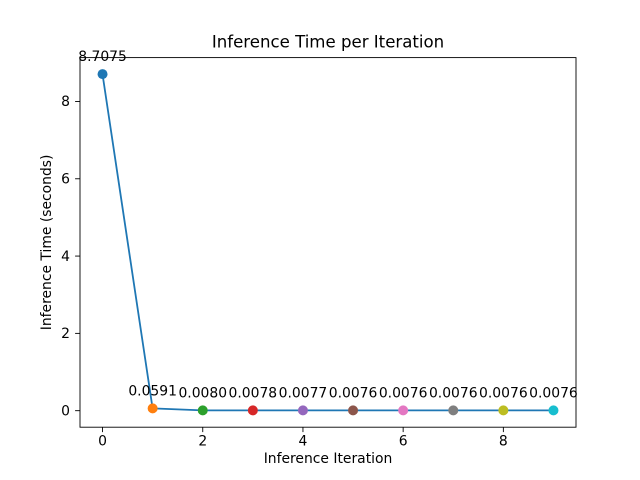 This screenshot has width=640, height=480. What do you see at coordinates (65, 102) in the screenshot?
I see `y-tick-label: 8` at bounding box center [65, 102].